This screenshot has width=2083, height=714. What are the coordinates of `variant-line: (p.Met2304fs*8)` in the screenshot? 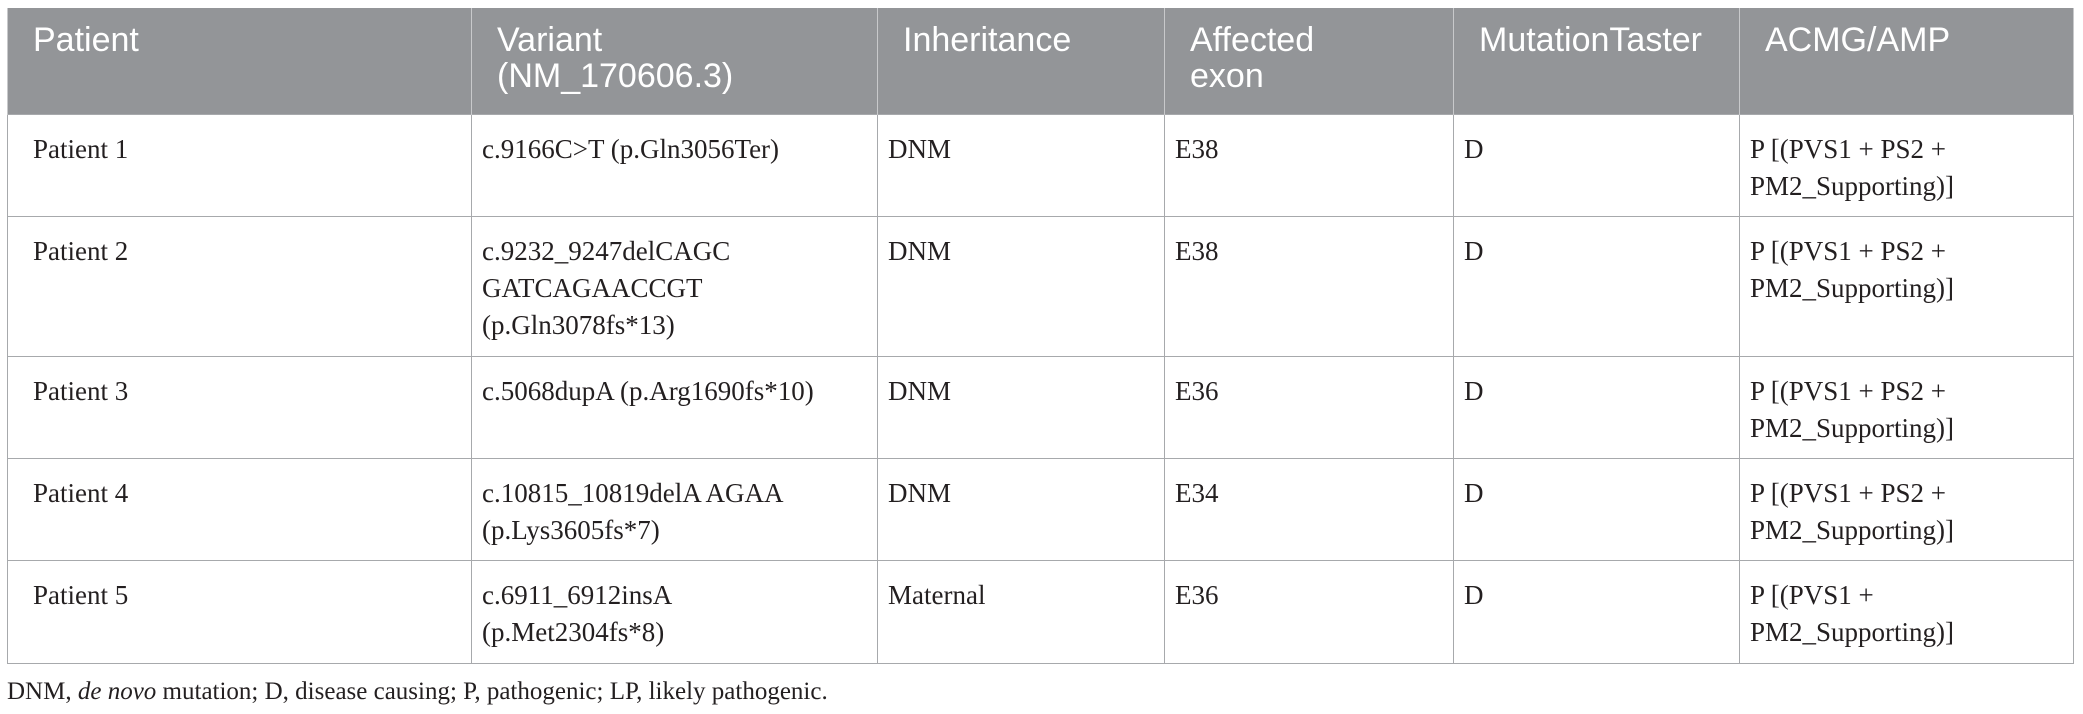 It's located at (573, 631).